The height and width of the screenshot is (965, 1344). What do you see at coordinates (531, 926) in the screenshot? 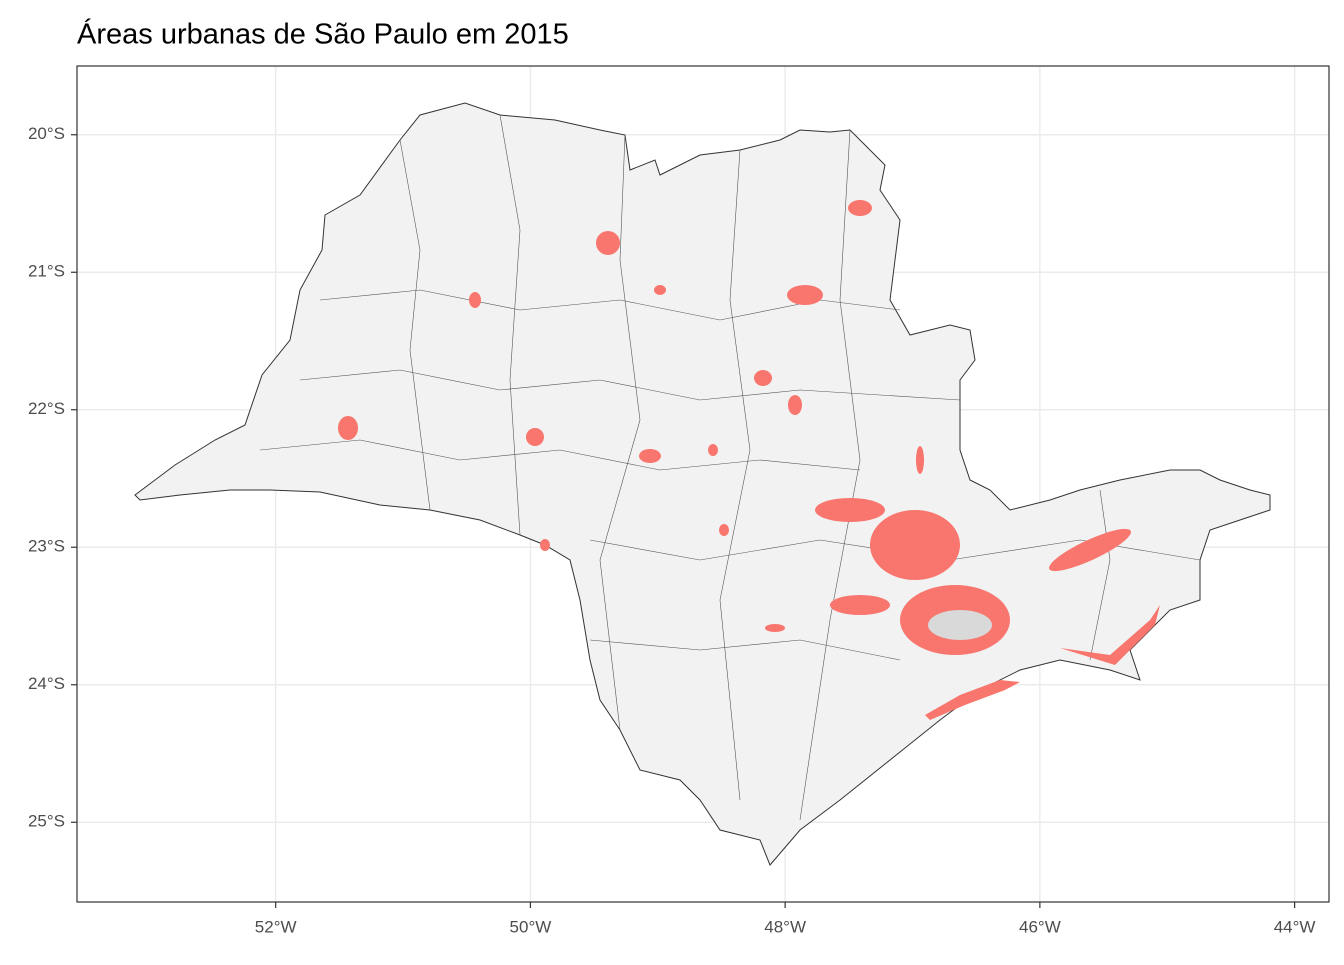
I see `x-tick-label: 50°W` at bounding box center [531, 926].